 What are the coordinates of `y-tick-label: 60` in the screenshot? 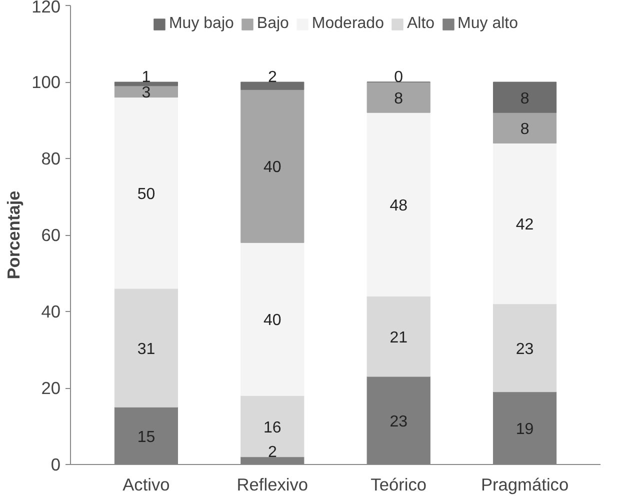 It's located at (51, 235).